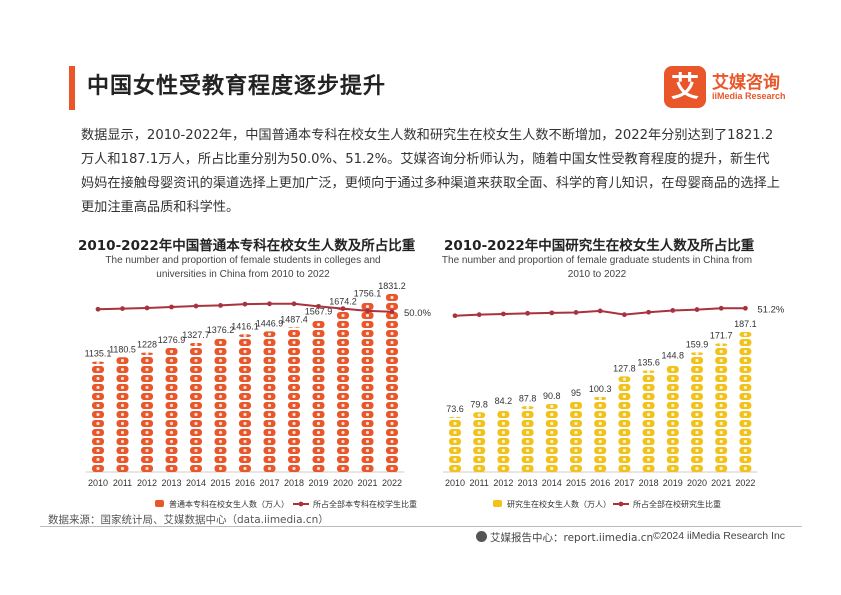 This screenshot has height=595, width=841. Describe the element at coordinates (551, 438) in the screenshot. I see `chart2-bar-2014` at that location.